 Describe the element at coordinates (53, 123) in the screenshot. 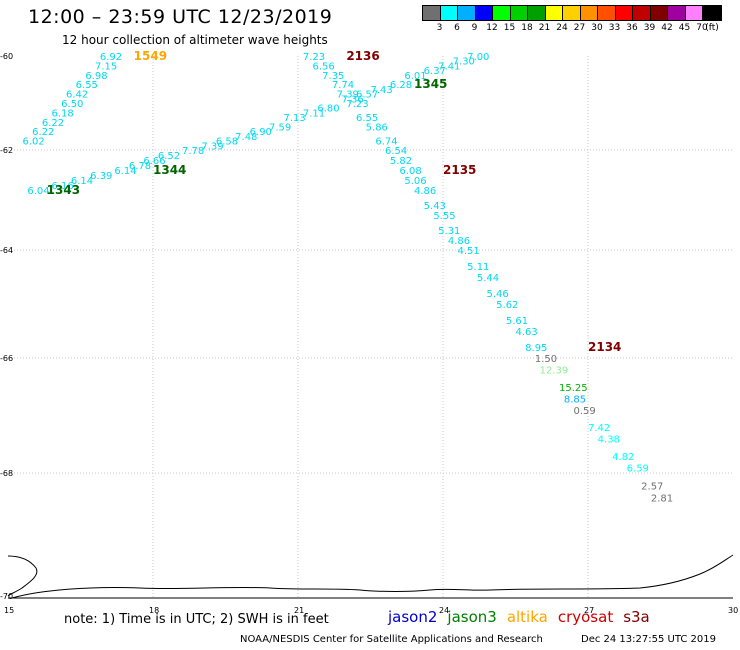

I see `swh-value: 6.22` at that location.